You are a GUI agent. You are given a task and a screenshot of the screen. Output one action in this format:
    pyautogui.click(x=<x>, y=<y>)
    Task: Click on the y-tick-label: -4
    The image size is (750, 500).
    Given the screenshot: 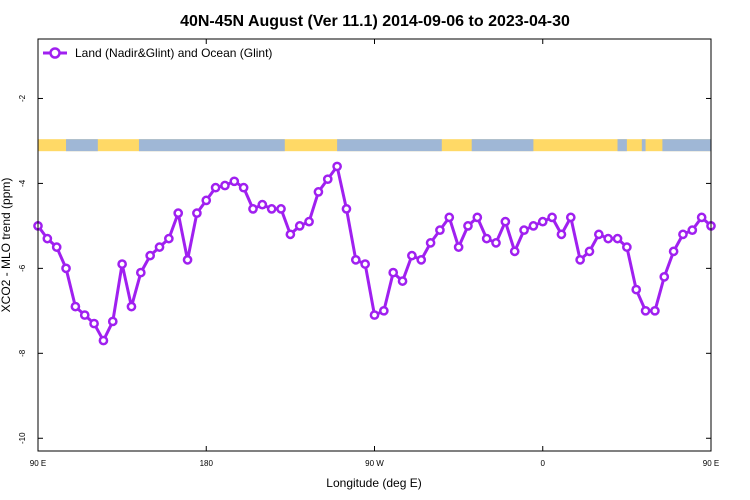 What is the action you would take?
    pyautogui.click(x=22, y=183)
    